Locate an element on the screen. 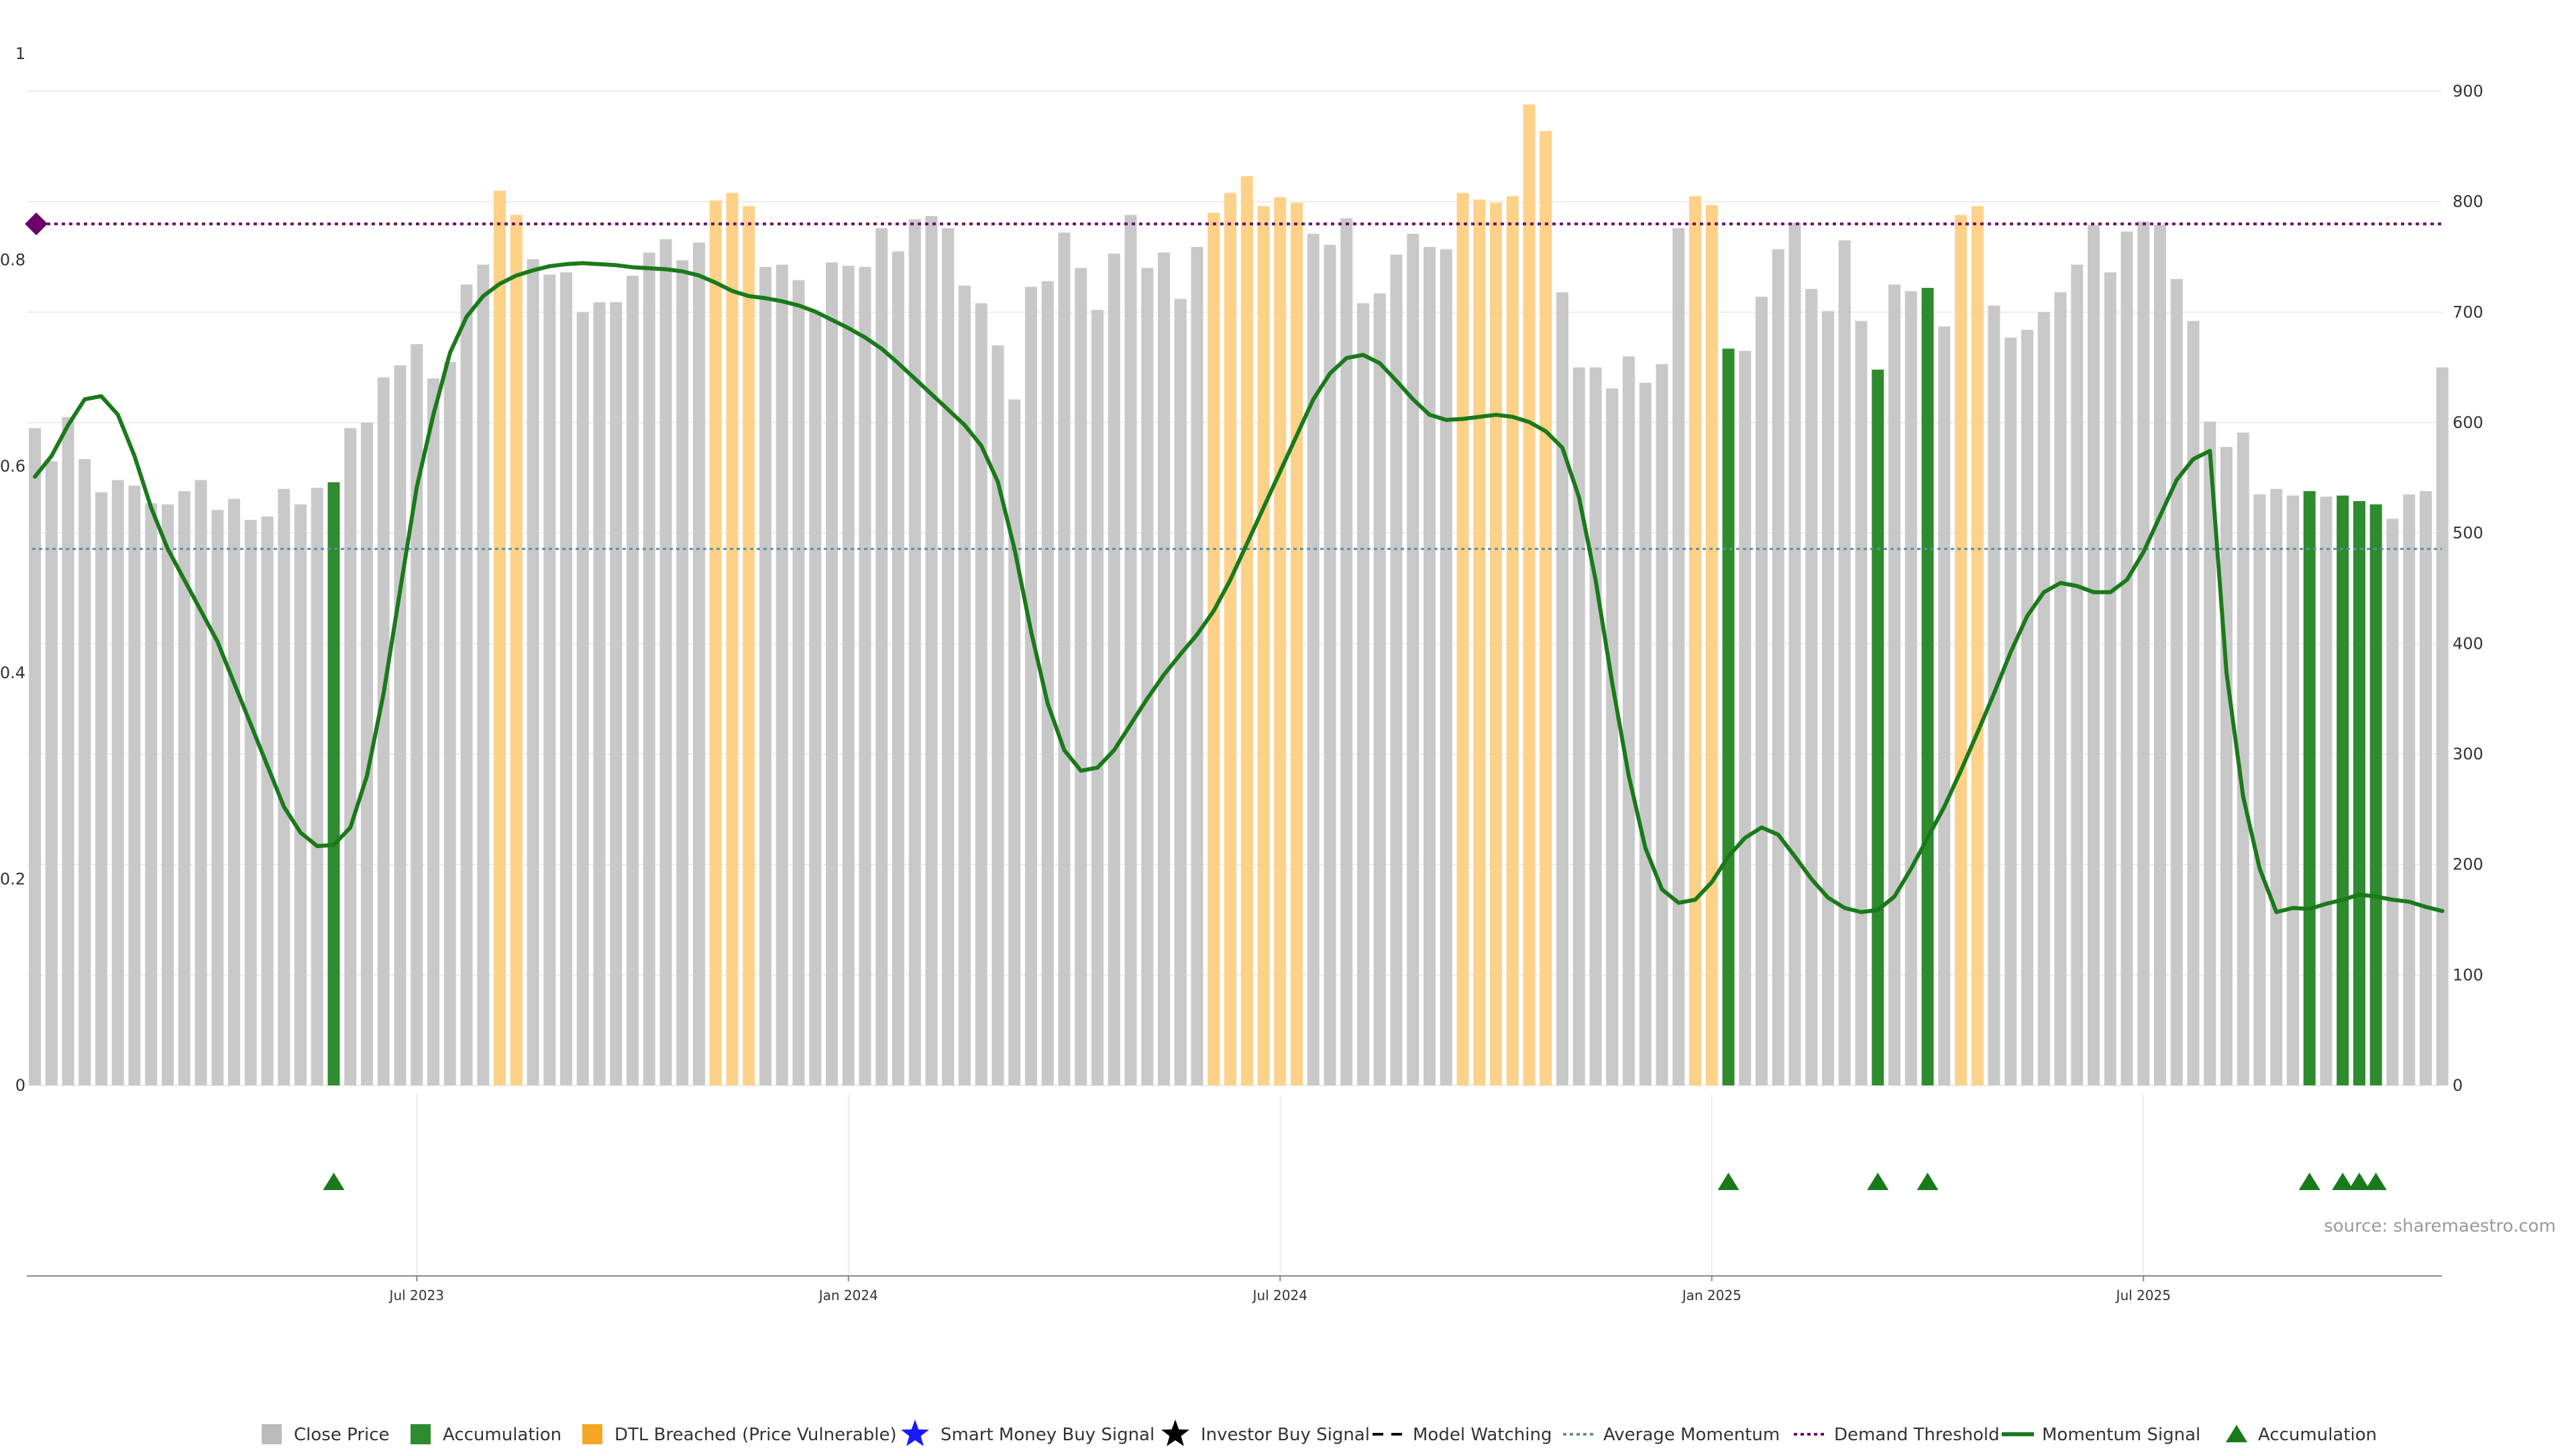 This screenshot has height=1449, width=2576. right-axis-tick: 900 is located at coordinates (2468, 91).